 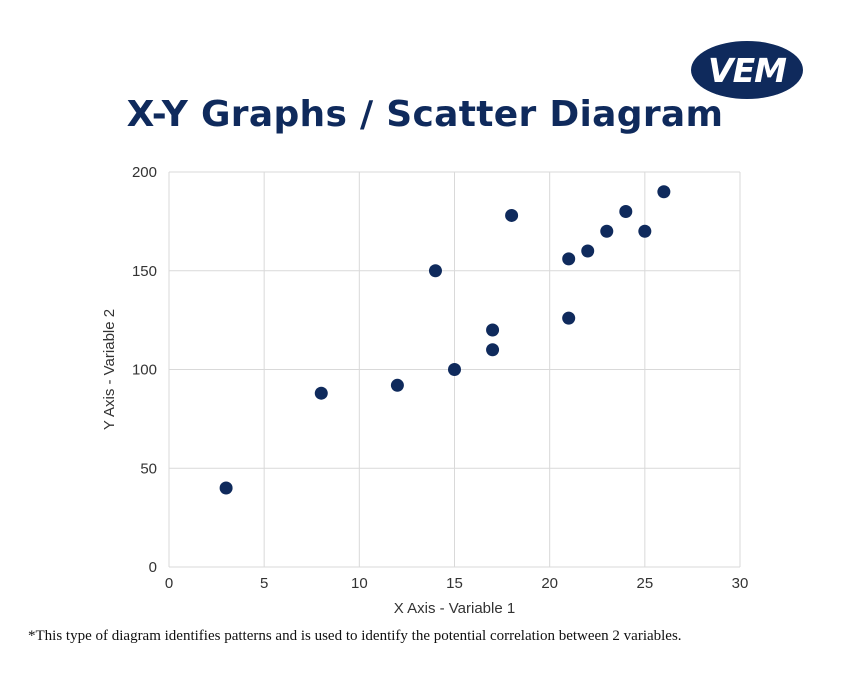 What do you see at coordinates (144, 370) in the screenshot?
I see `y-tick-label: 100` at bounding box center [144, 370].